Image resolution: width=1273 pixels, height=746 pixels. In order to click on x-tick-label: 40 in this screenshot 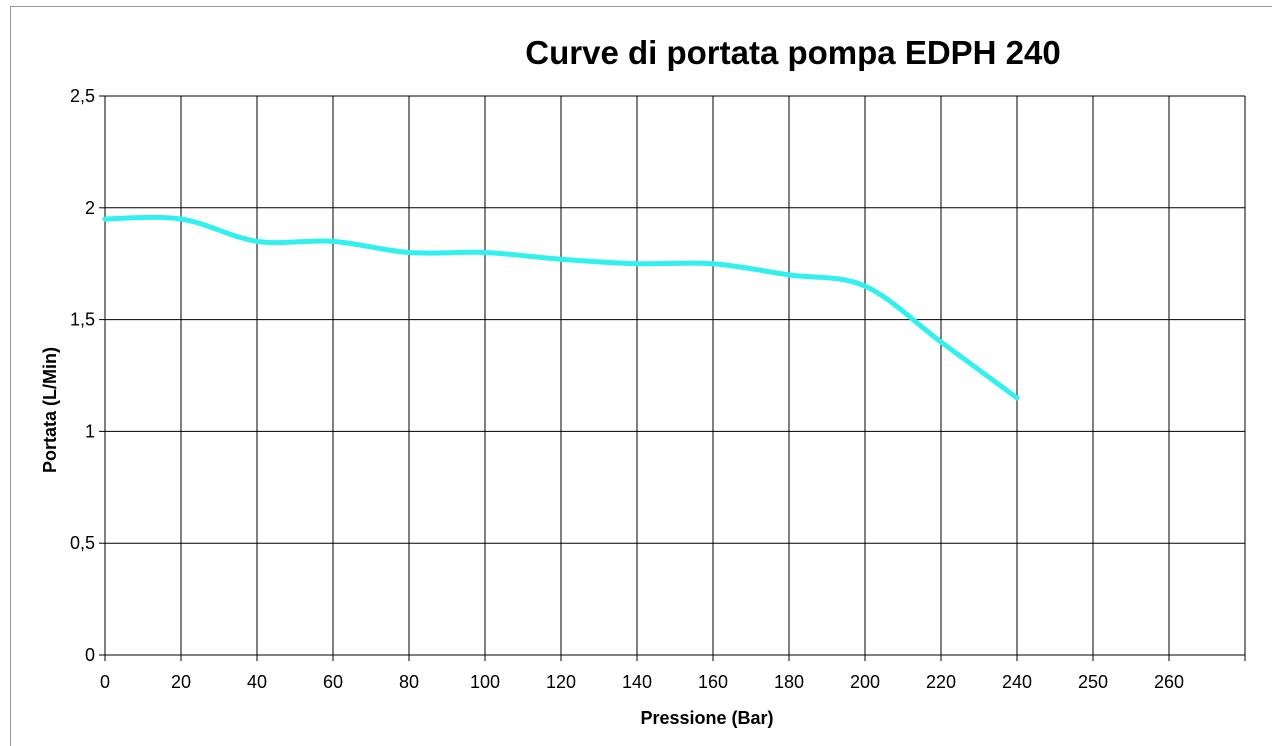, I will do `click(257, 682)`.